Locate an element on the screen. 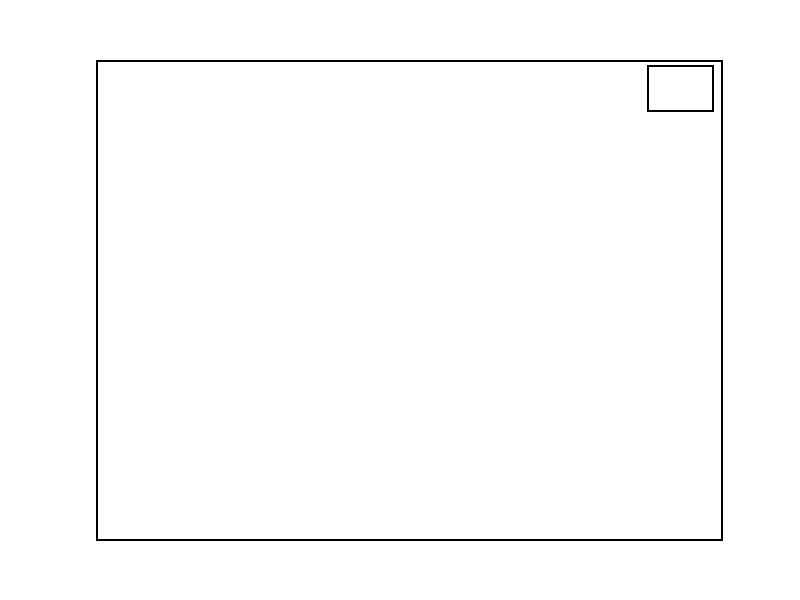 The width and height of the screenshot is (800, 600). legend is located at coordinates (680, 88).